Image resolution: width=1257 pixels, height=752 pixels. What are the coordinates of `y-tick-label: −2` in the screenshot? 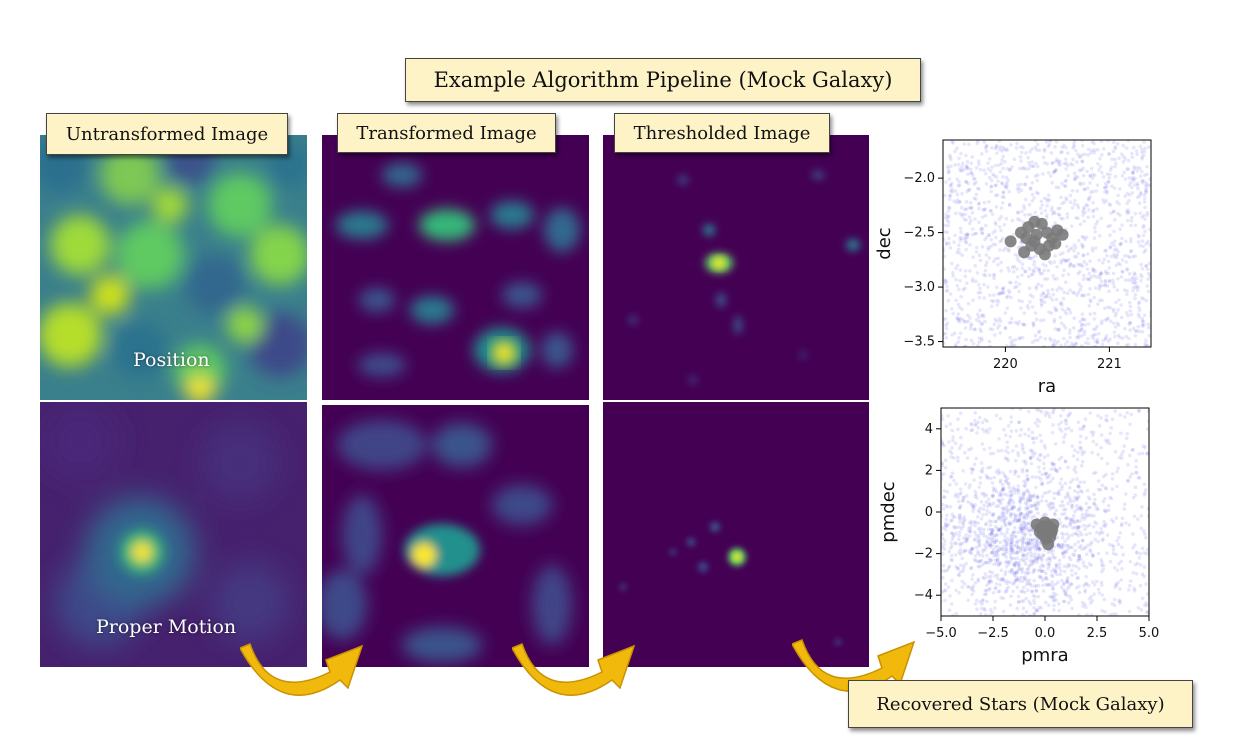 It's located at (923, 554).